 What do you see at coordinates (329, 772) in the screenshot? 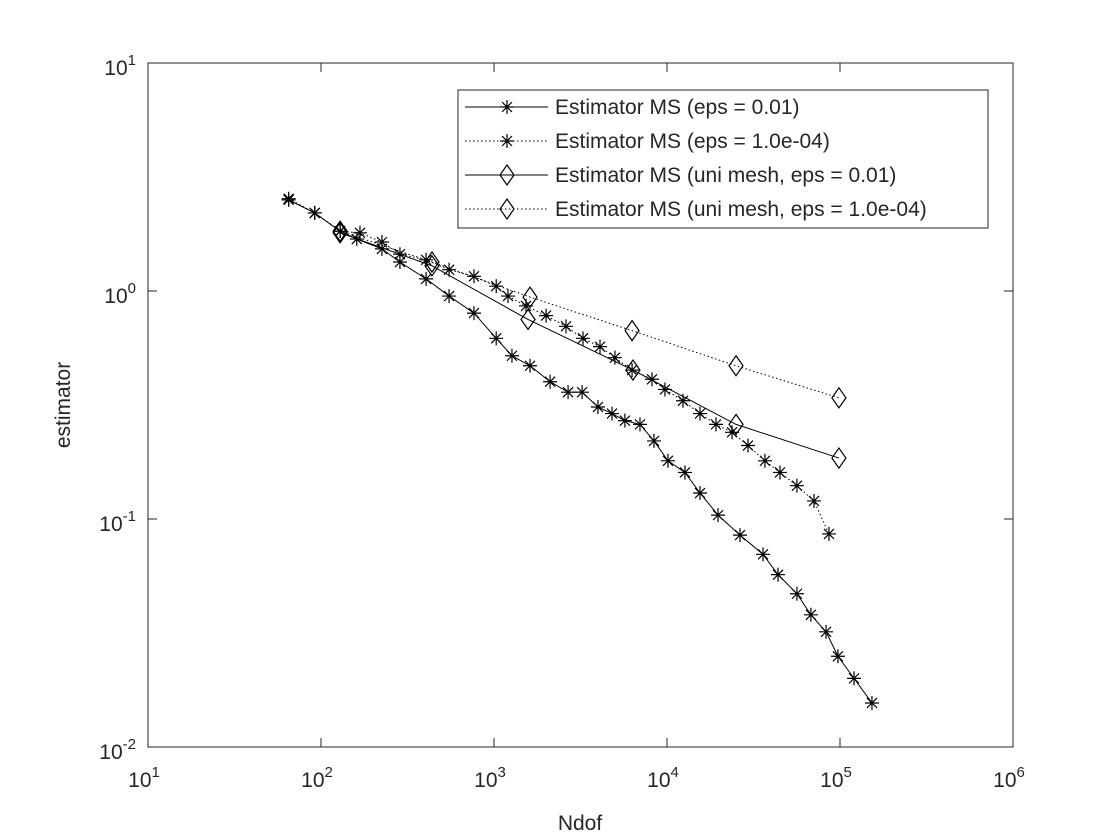
I see `tick-exponent: 2` at bounding box center [329, 772].